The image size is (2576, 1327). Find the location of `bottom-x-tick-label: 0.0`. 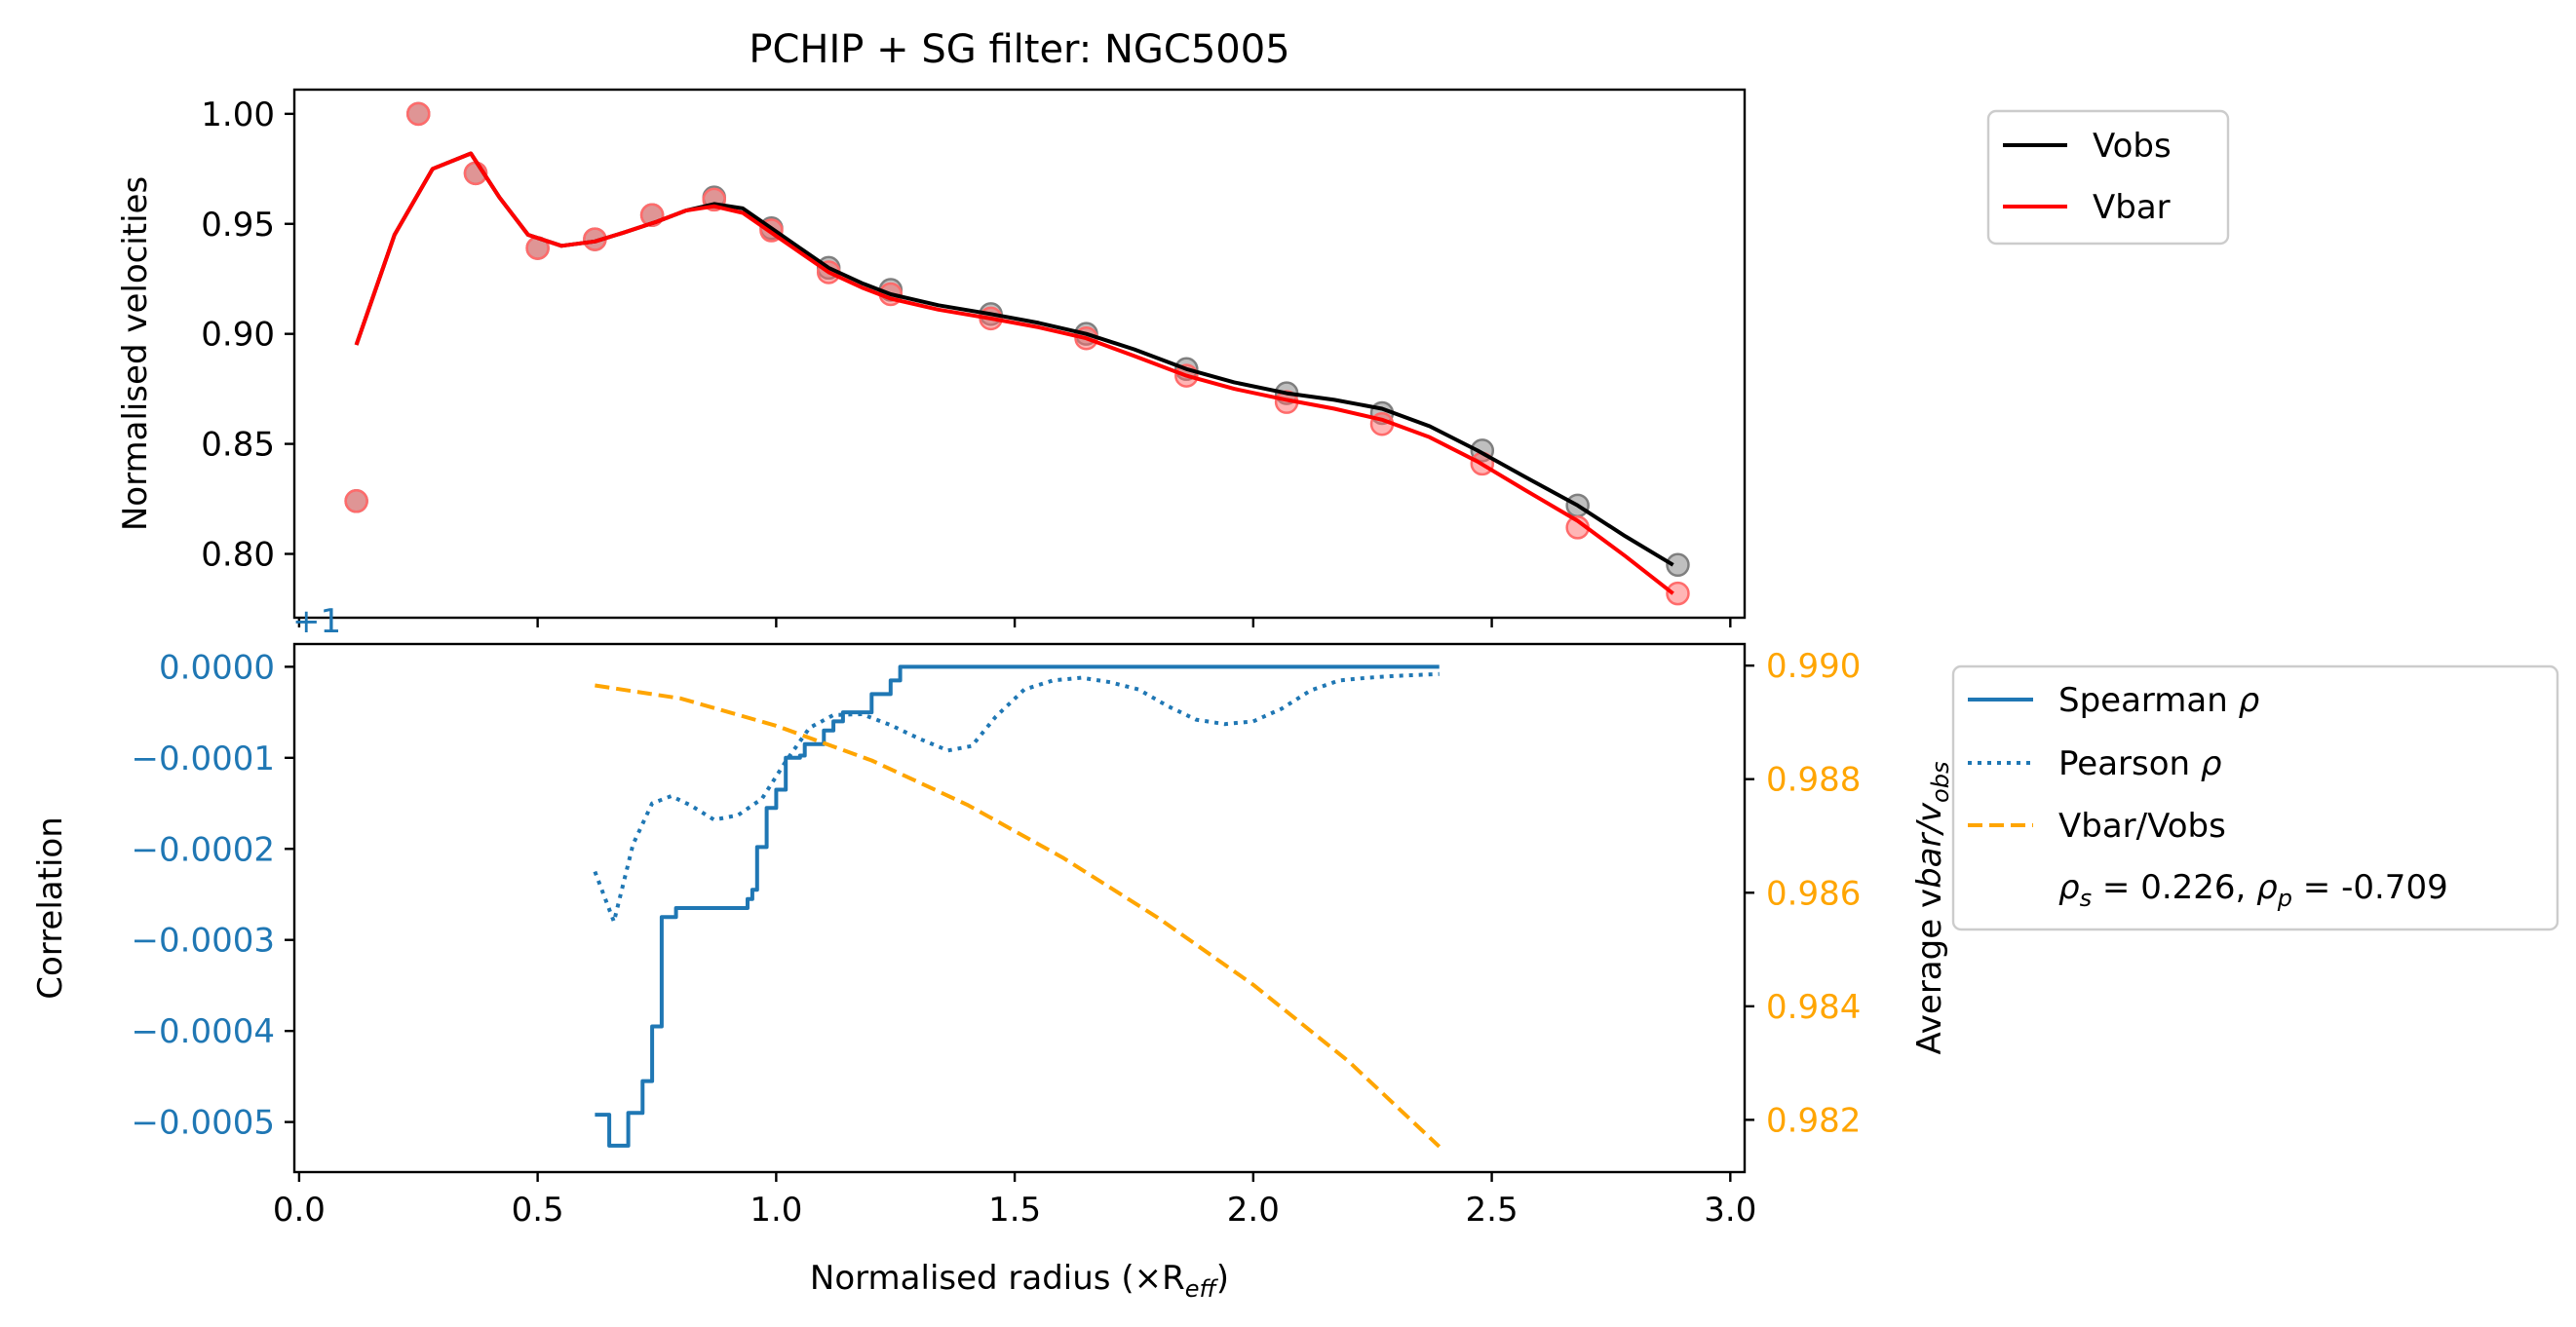

bottom-x-tick-label: 0.0 is located at coordinates (299, 1211).